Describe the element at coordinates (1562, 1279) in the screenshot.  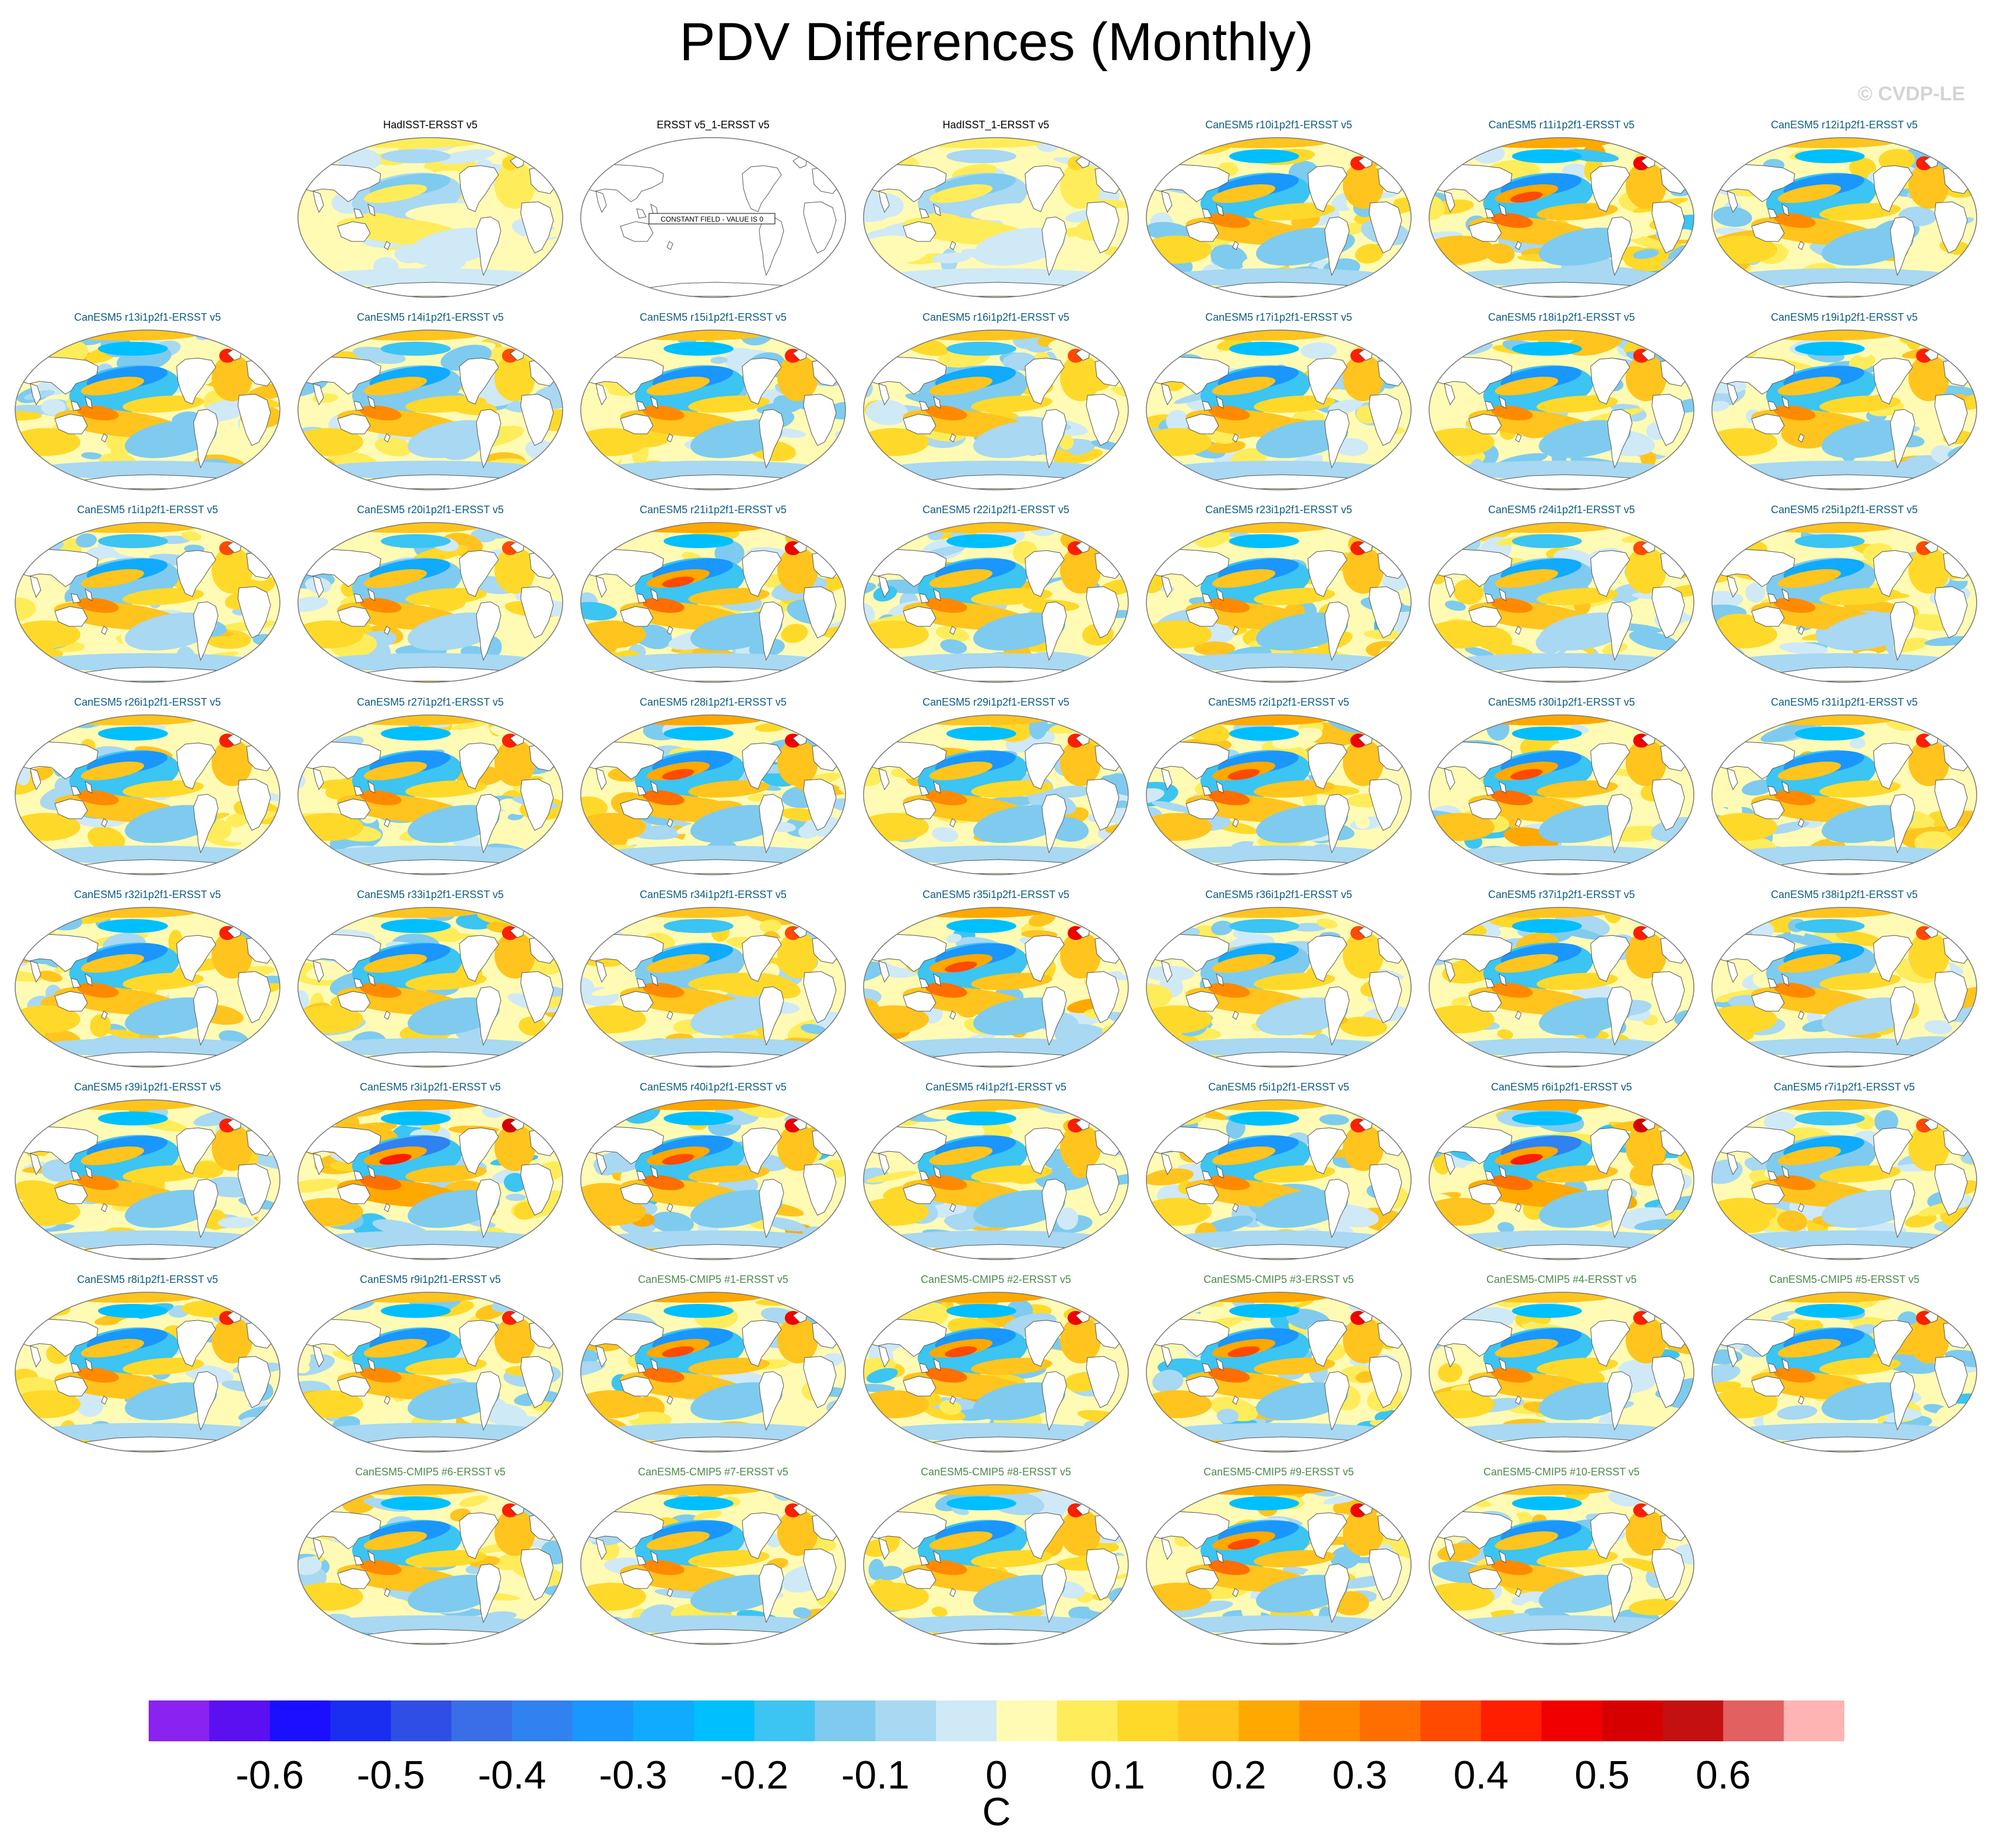
I see `panel-title: CanESM5-CMIP5 #4-ERSST v5` at that location.